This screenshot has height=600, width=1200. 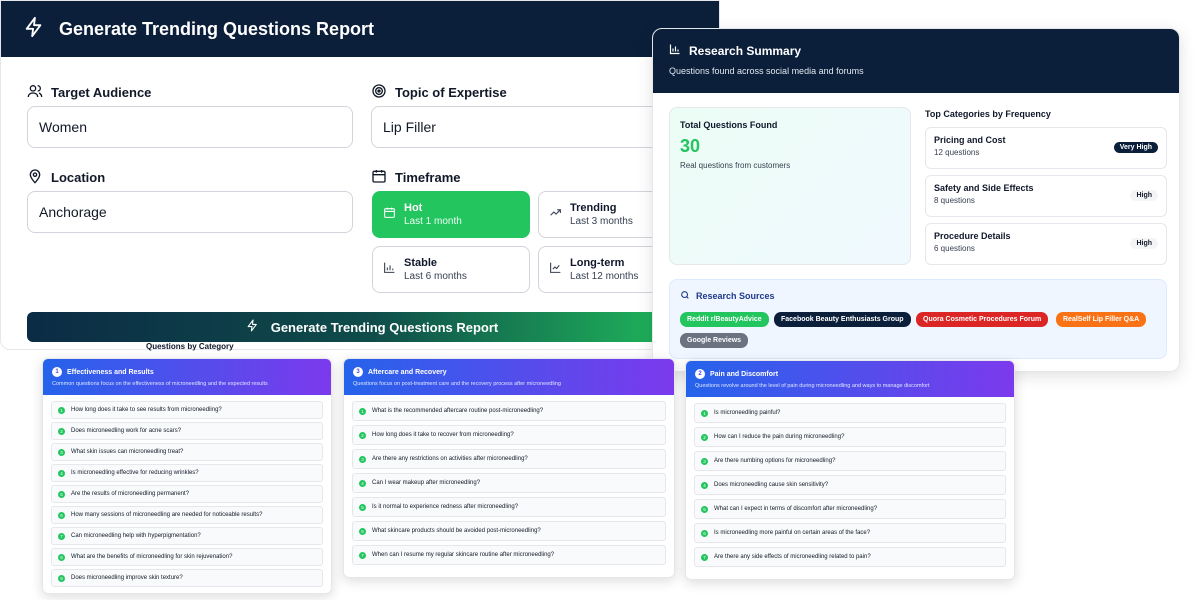 What do you see at coordinates (190, 212) in the screenshot?
I see `location-input: Anchorage` at bounding box center [190, 212].